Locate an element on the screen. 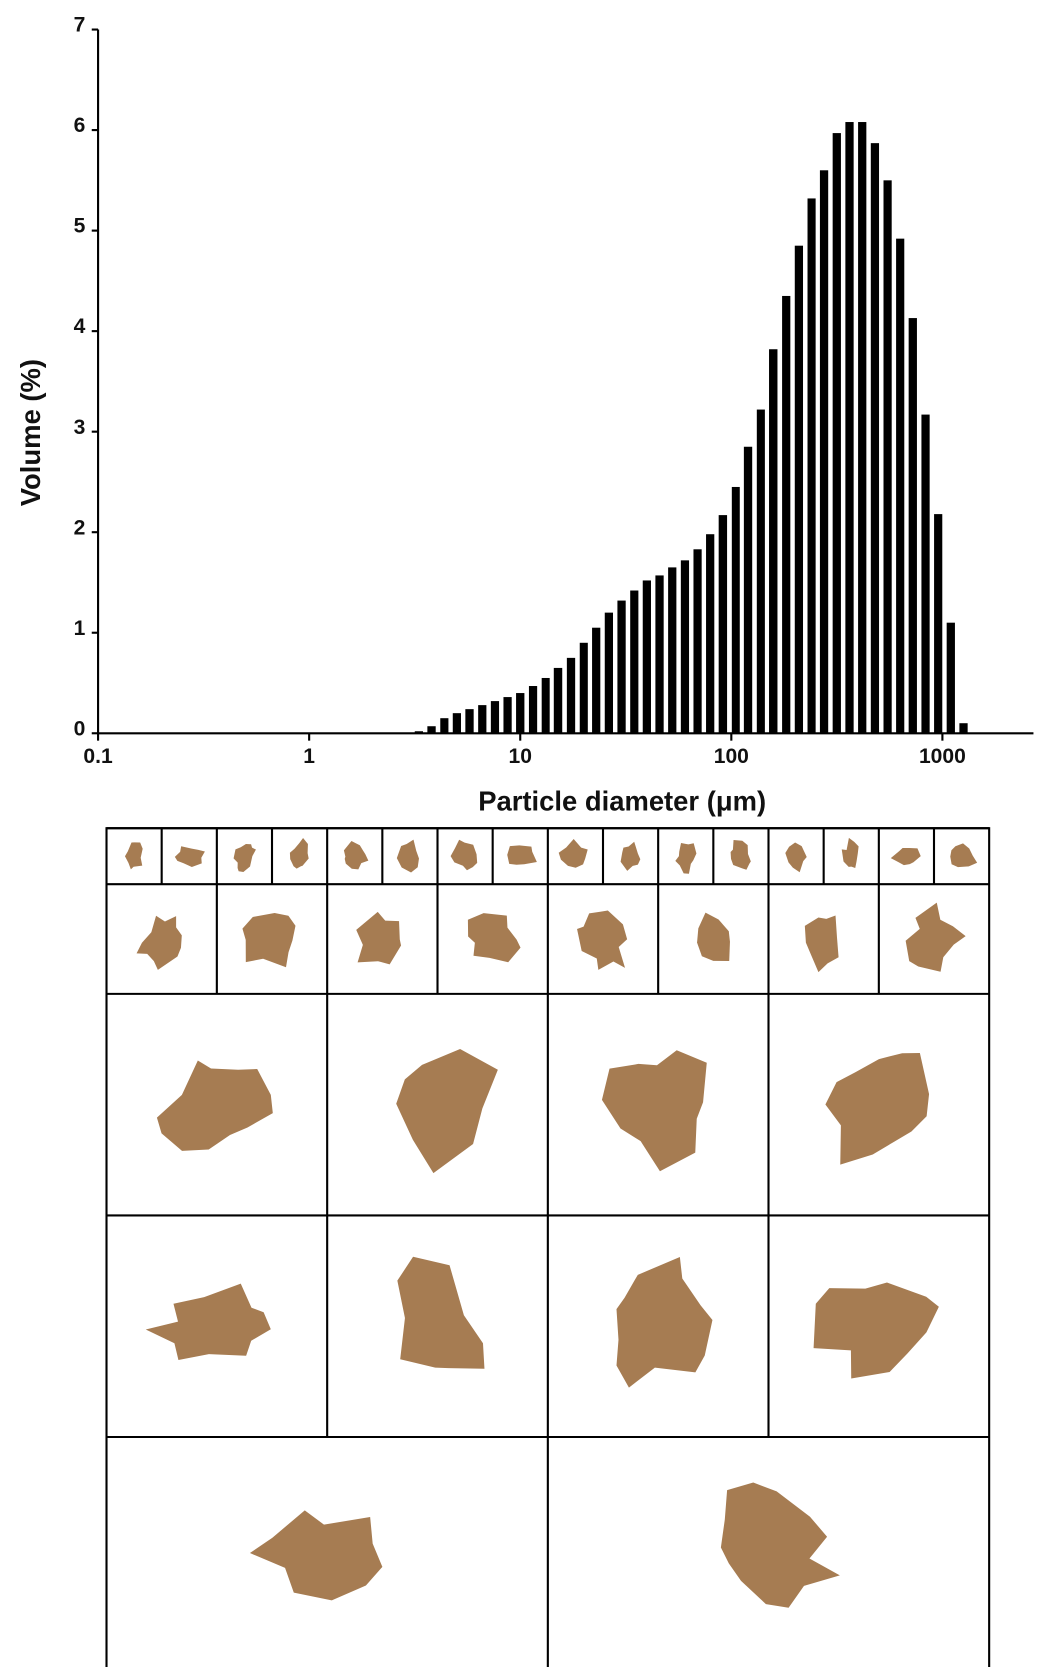 This screenshot has width=1044, height=1667. y-tick-label: 6 is located at coordinates (80, 125).